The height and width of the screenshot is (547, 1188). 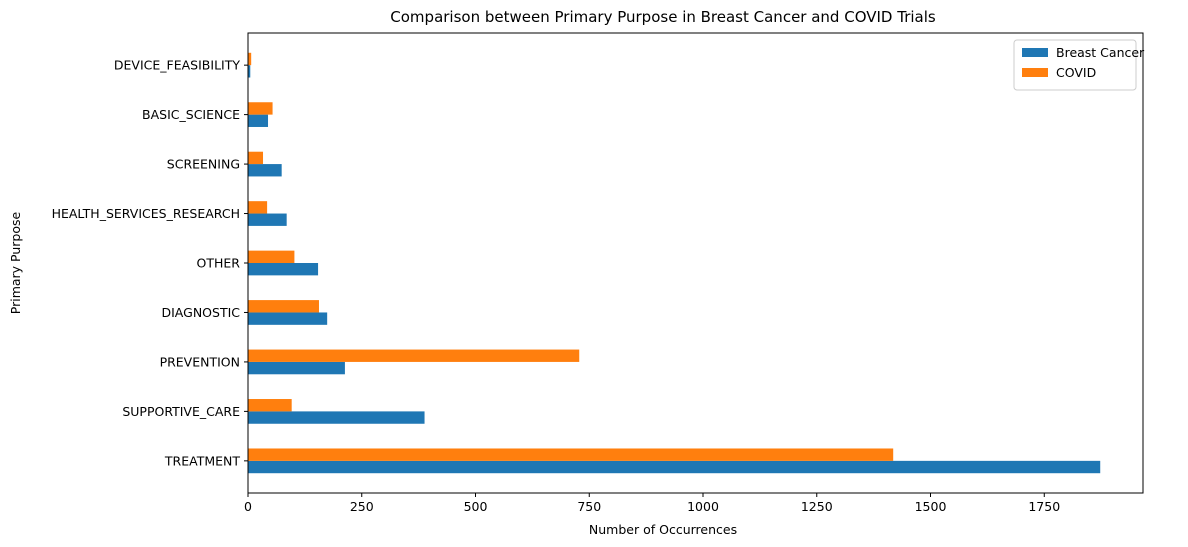 I want to click on x-tick-label: 500, so click(x=476, y=506).